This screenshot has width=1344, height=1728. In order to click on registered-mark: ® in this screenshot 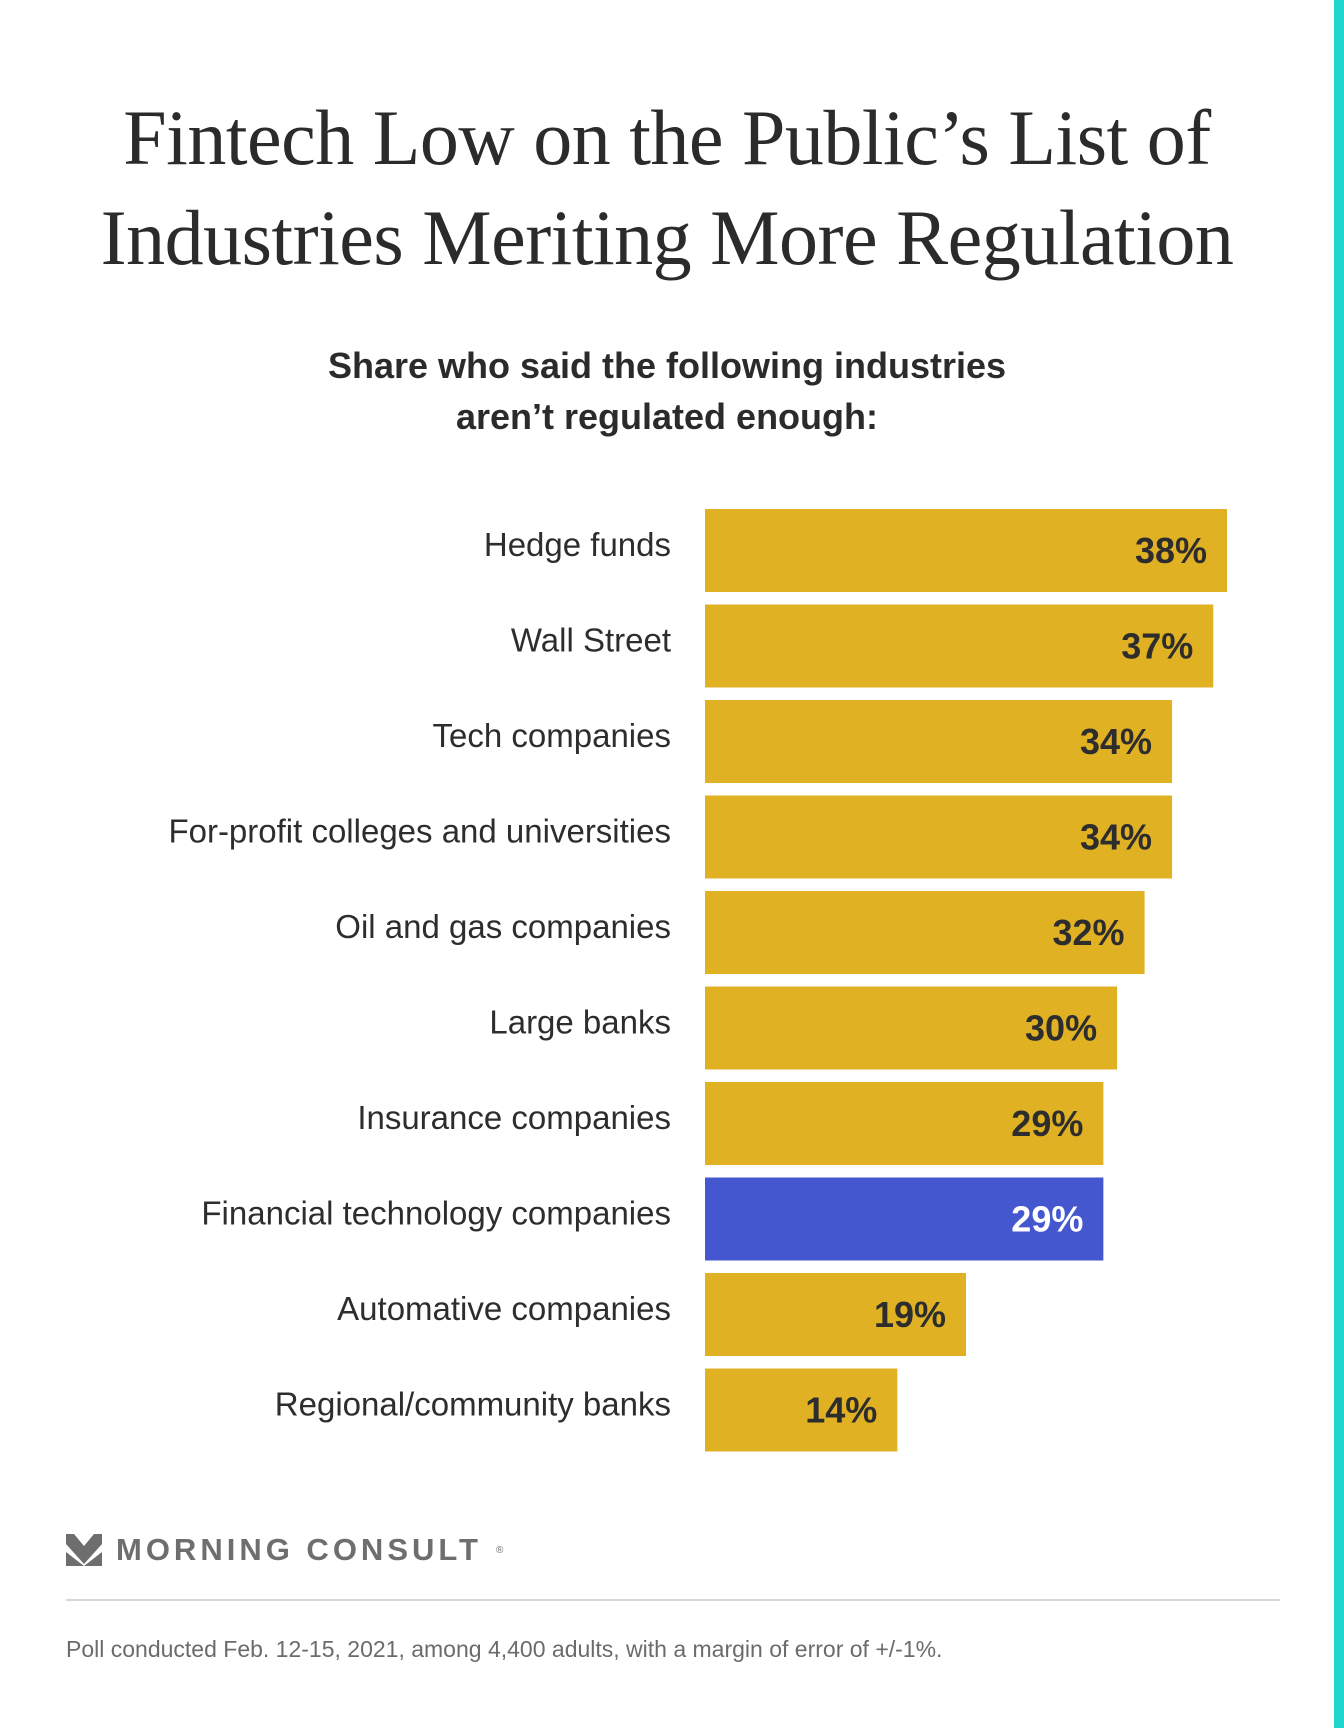, I will do `click(499, 1550)`.